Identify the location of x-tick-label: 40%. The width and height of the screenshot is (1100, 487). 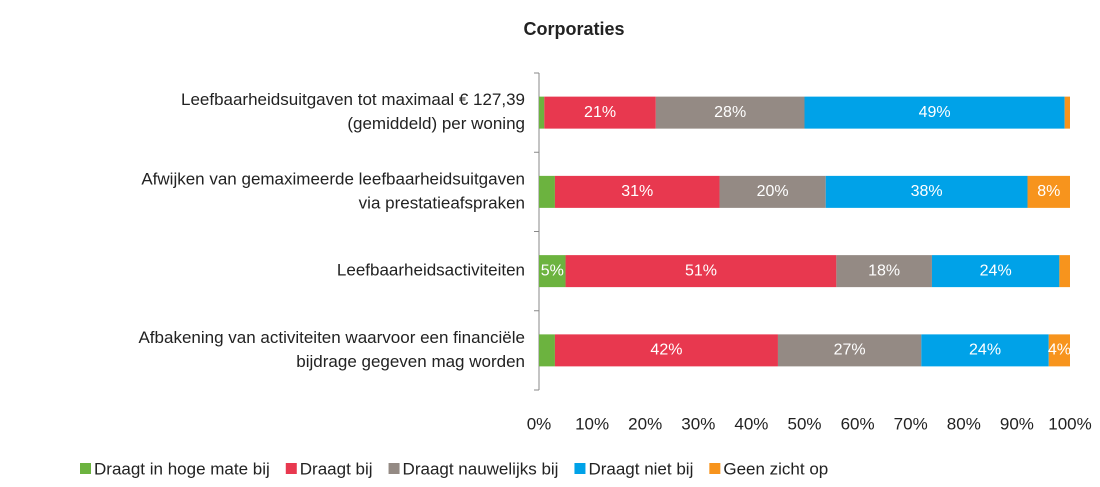
(751, 423).